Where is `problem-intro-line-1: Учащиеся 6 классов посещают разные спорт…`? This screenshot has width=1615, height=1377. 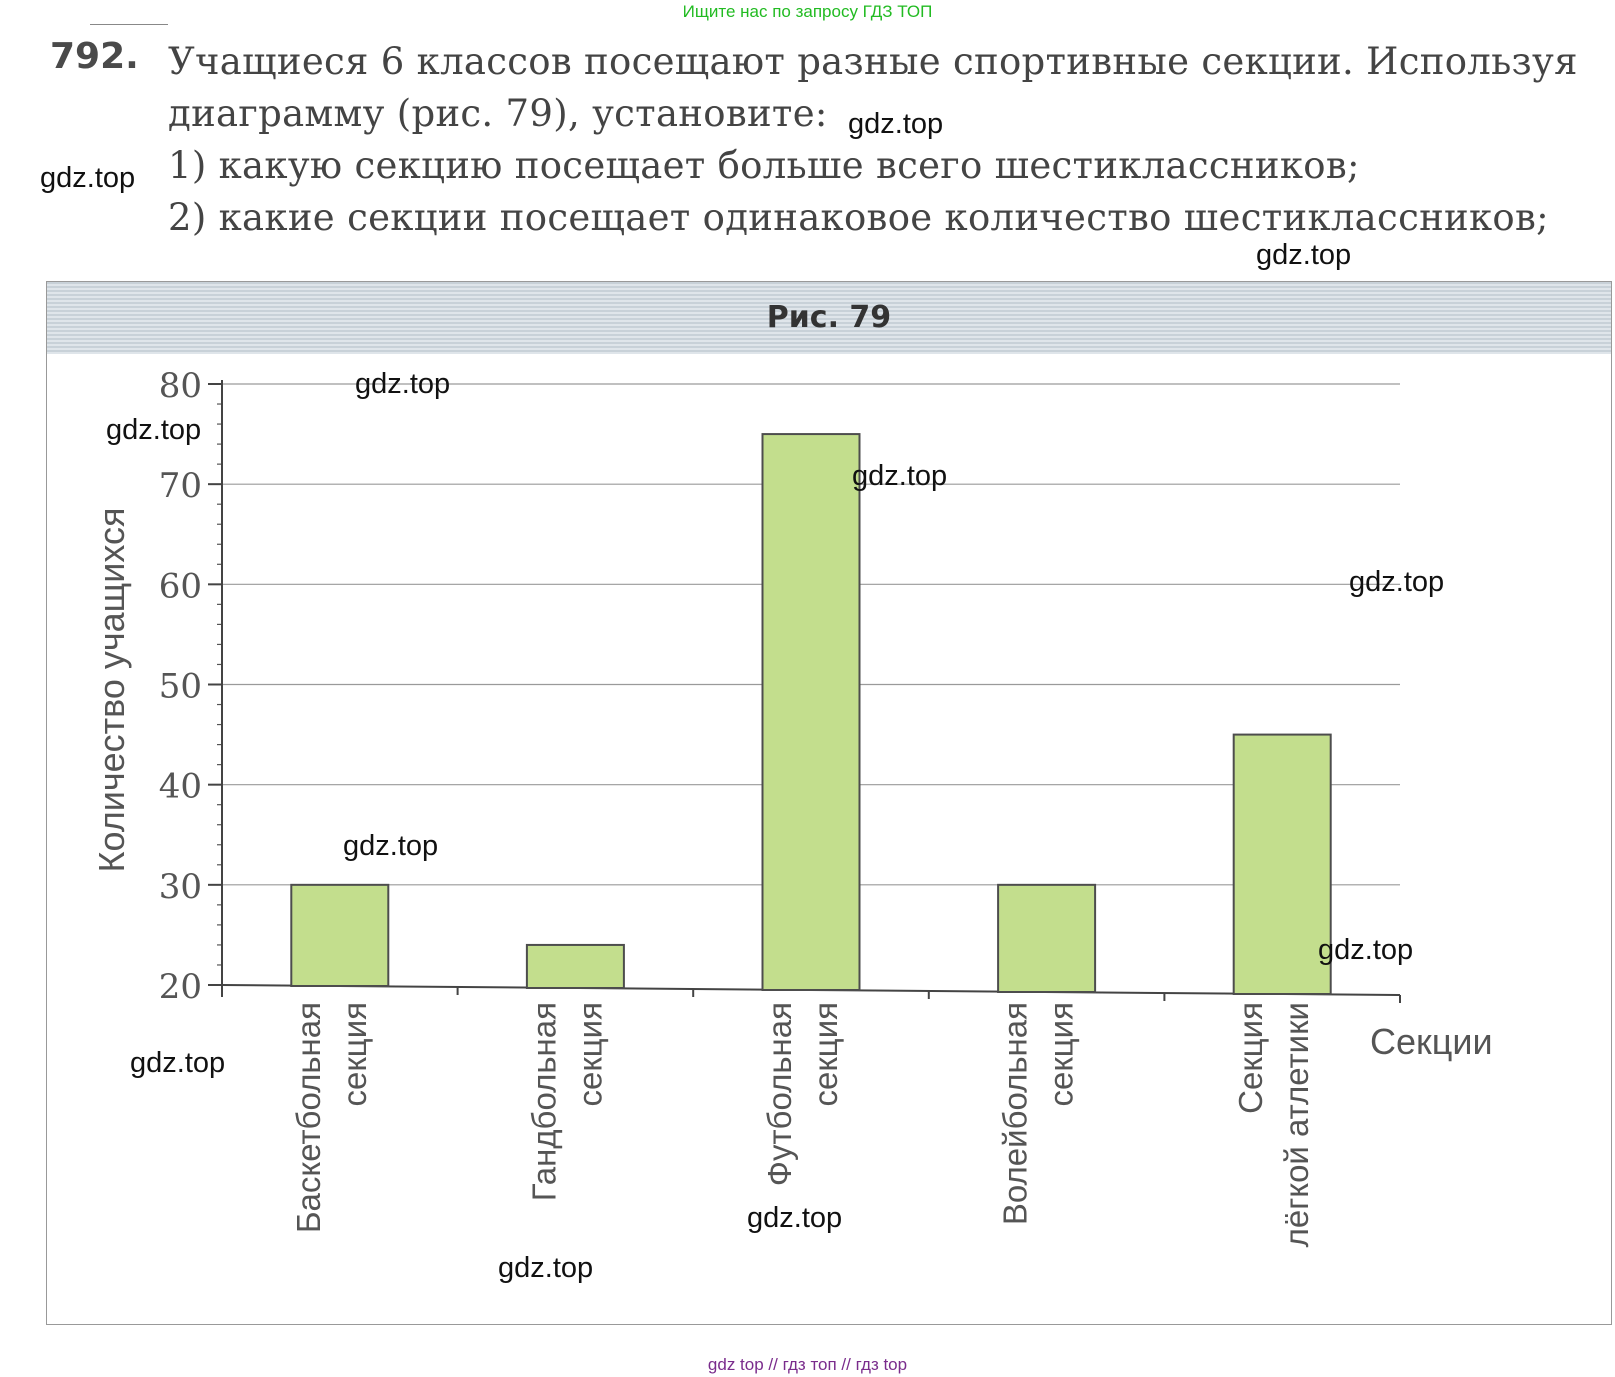 problem-intro-line-1: Учащиеся 6 классов посещают разные спорт… is located at coordinates (873, 61).